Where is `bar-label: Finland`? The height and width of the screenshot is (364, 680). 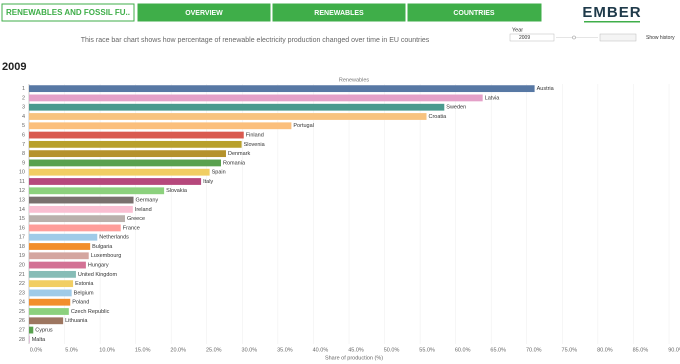
bar-label: Finland is located at coordinates (255, 136).